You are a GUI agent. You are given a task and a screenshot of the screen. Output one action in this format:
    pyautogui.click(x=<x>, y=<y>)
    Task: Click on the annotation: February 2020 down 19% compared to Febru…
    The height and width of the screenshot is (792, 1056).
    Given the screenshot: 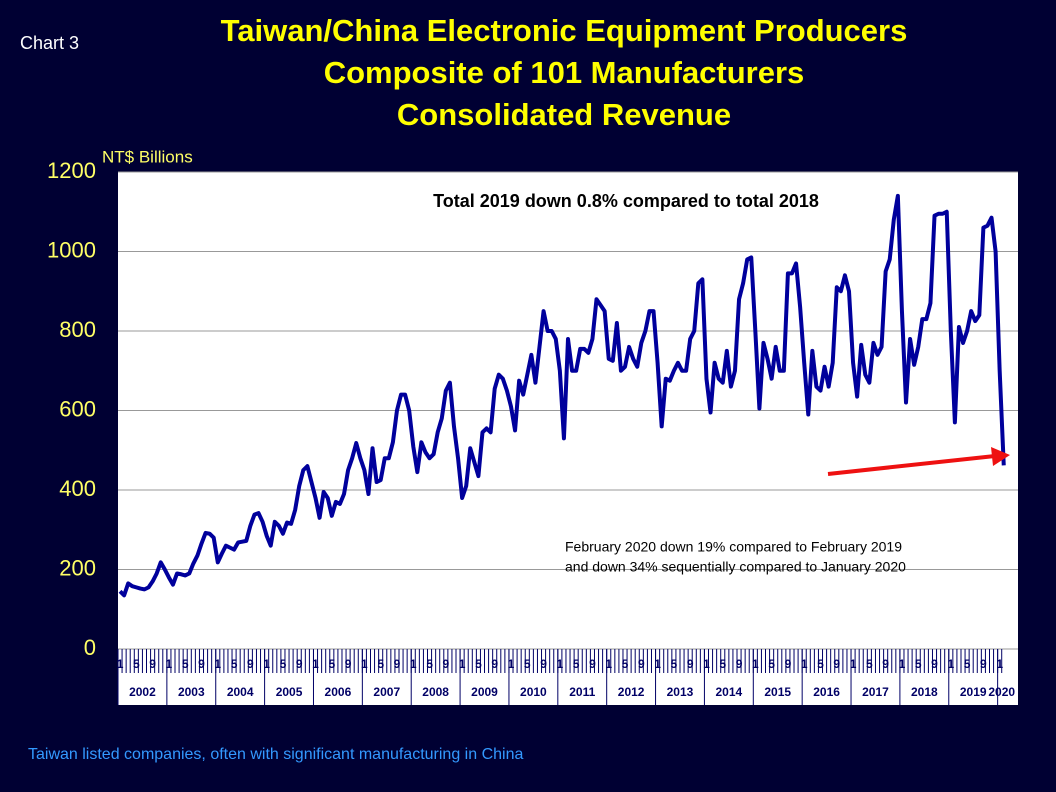 What is the action you would take?
    pyautogui.click(x=733, y=547)
    